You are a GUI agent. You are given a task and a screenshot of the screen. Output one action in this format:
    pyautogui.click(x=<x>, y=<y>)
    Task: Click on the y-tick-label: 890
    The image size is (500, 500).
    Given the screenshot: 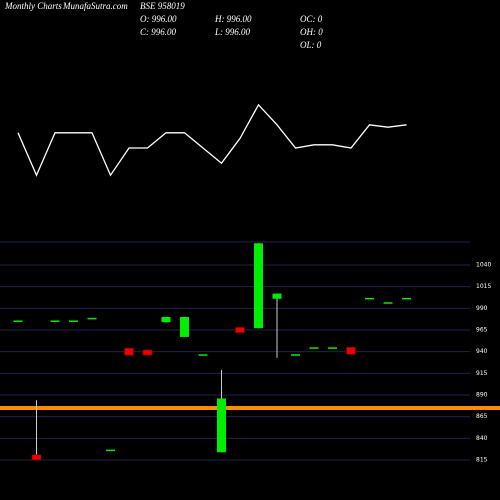 What is the action you would take?
    pyautogui.click(x=482, y=395)
    